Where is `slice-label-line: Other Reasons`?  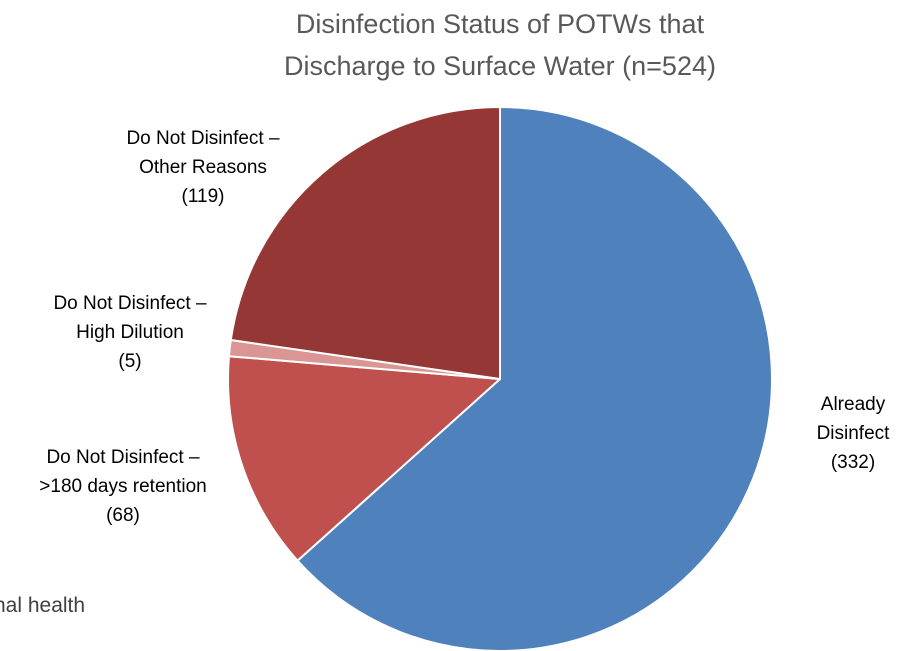
slice-label-line: Other Reasons is located at coordinates (203, 167).